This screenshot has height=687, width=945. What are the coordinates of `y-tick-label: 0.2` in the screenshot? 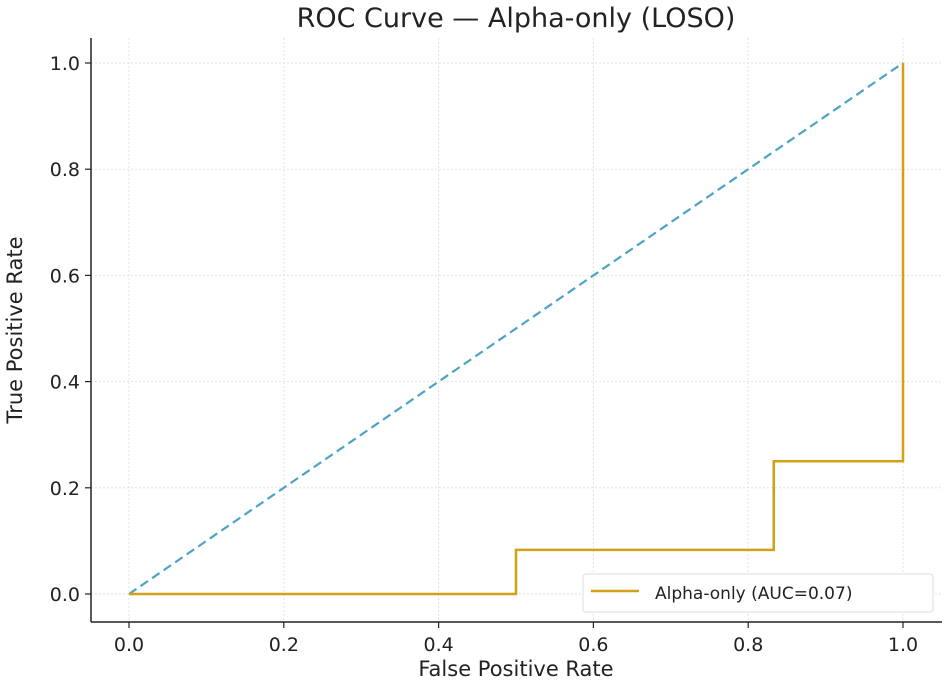 It's located at (65, 489).